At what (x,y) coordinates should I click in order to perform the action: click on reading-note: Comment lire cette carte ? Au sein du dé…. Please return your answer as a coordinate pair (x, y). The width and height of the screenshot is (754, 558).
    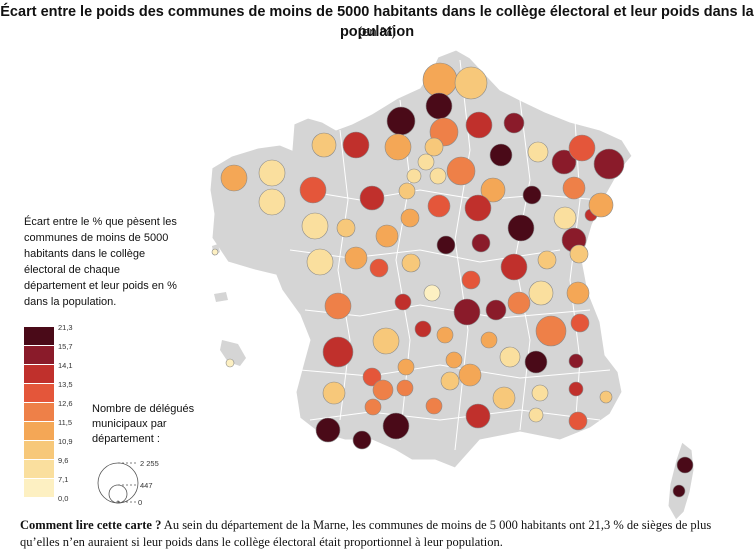
    Looking at the image, I should click on (380, 534).